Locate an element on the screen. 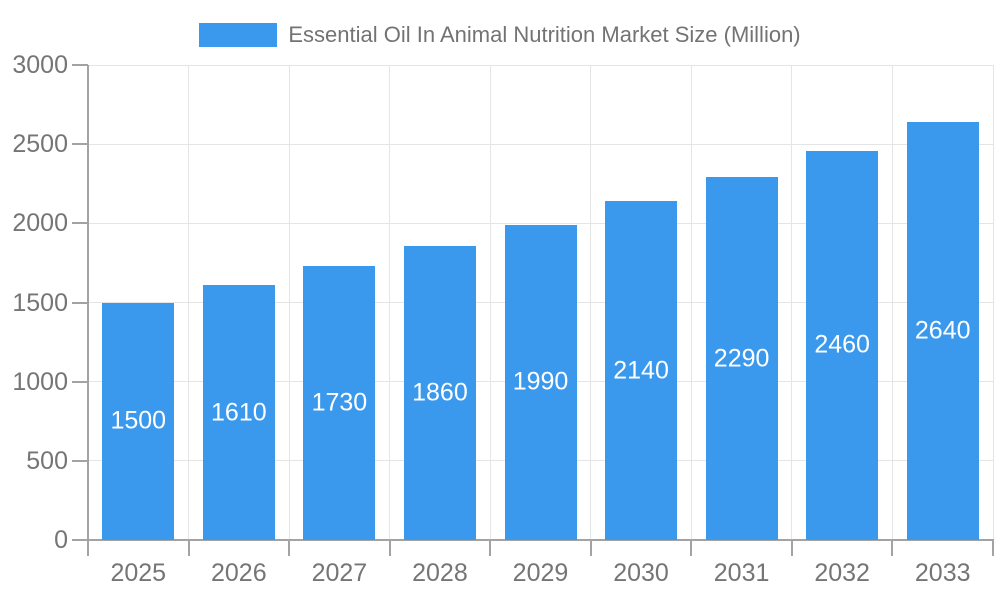 This screenshot has width=1000, height=600. bar: 1730 is located at coordinates (339, 403).